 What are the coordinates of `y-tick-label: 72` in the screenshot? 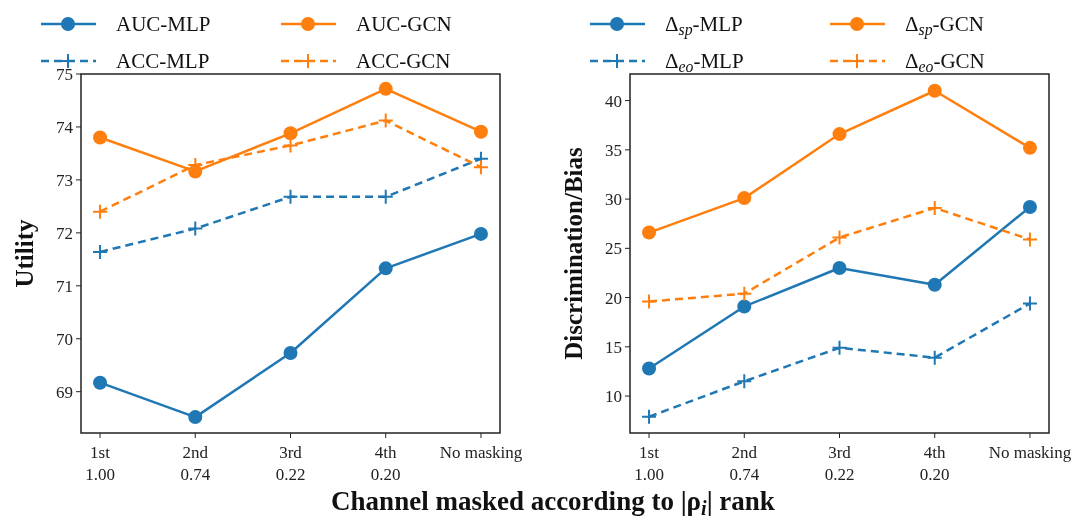 It's located at (64, 233).